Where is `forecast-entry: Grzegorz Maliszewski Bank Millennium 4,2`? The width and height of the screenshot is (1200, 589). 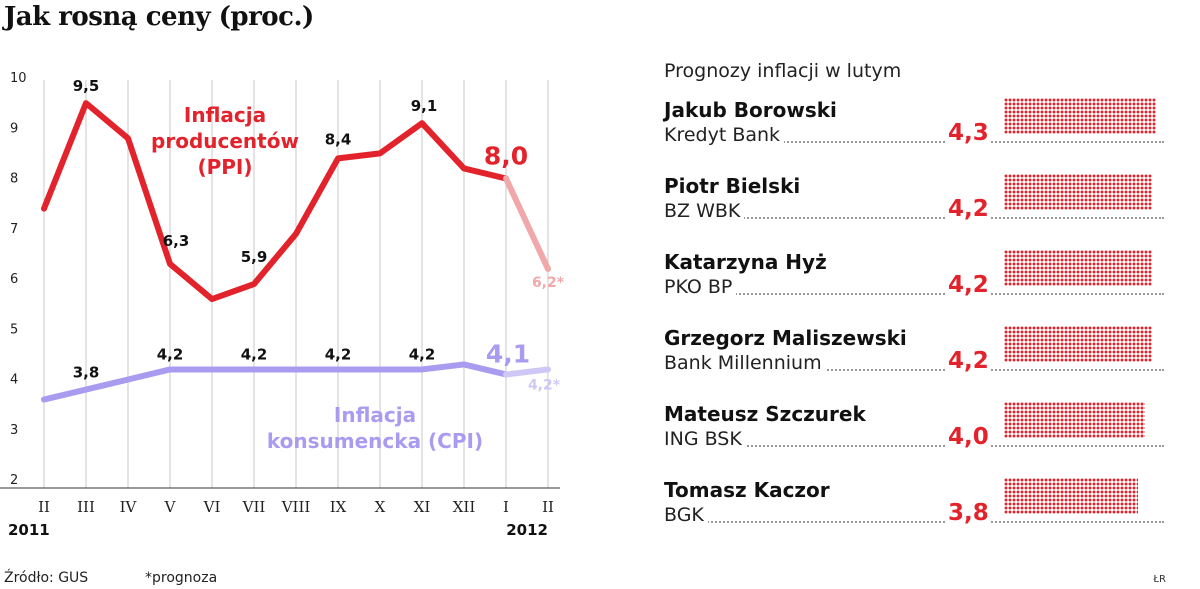 forecast-entry: Grzegorz Maliszewski Bank Millennium 4,2 is located at coordinates (924, 364).